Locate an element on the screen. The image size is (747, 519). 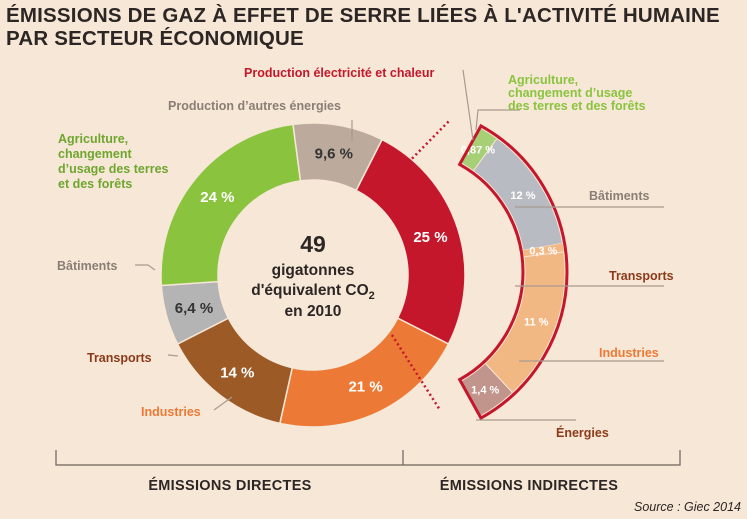
center-line-2: d'équivalent CO2 is located at coordinates (313, 292).